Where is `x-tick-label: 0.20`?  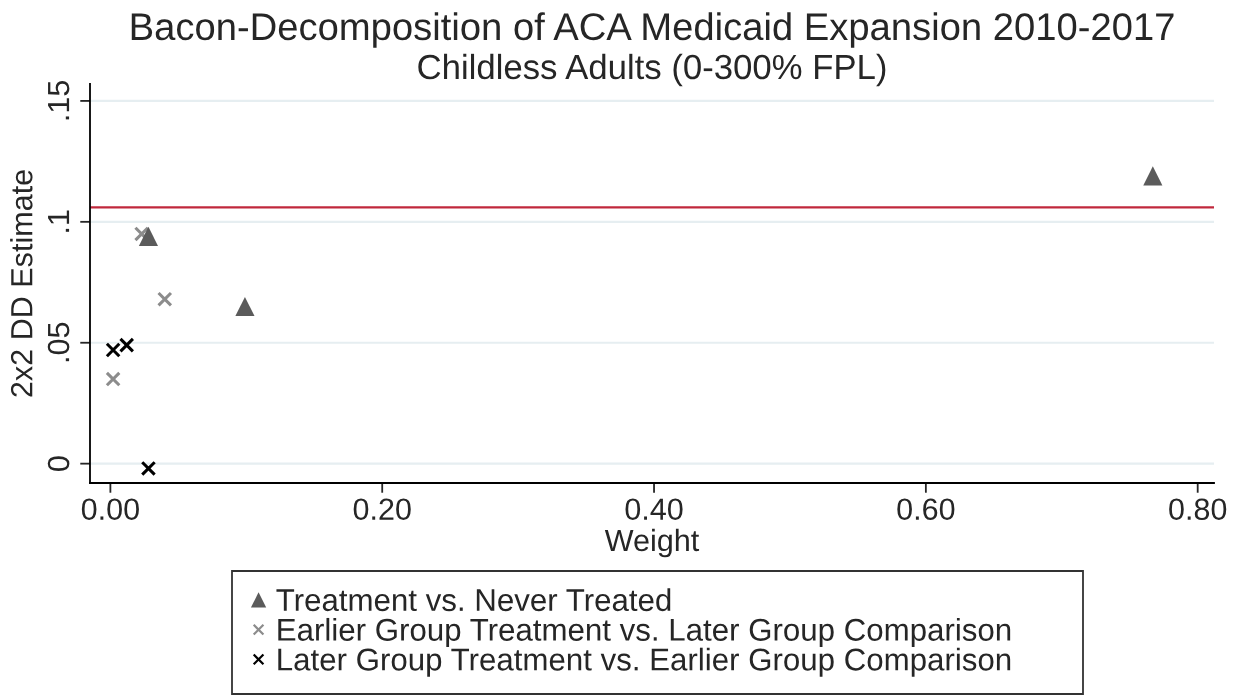
x-tick-label: 0.20 is located at coordinates (382, 509).